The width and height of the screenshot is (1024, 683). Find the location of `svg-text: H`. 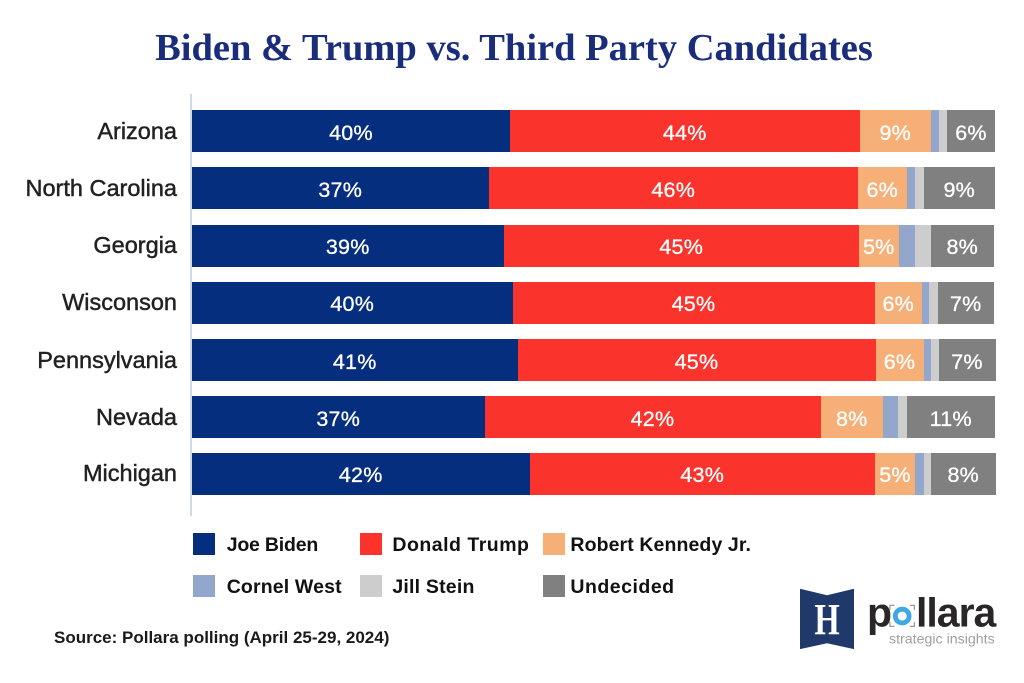

svg-text: H is located at coordinates (826, 620).